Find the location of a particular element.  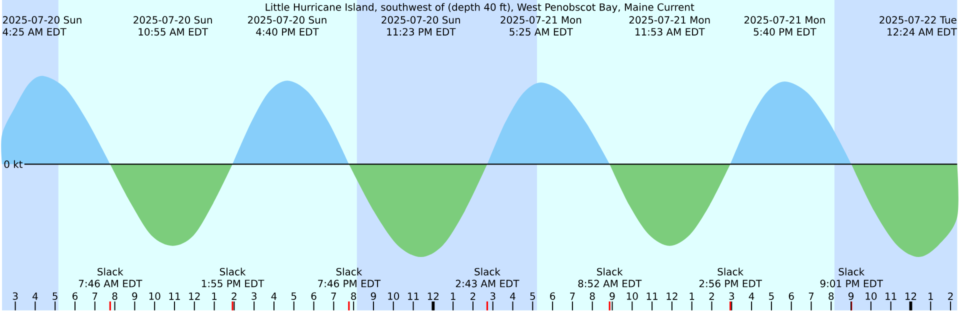

text: 12:24 AM EDT is located at coordinates (922, 32).